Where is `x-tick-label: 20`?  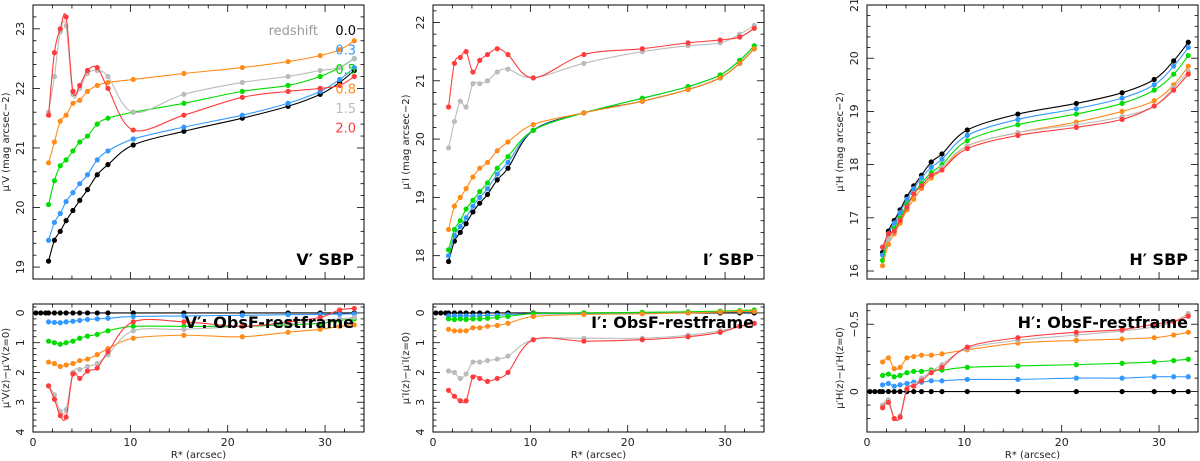 x-tick-label: 20 is located at coordinates (228, 442).